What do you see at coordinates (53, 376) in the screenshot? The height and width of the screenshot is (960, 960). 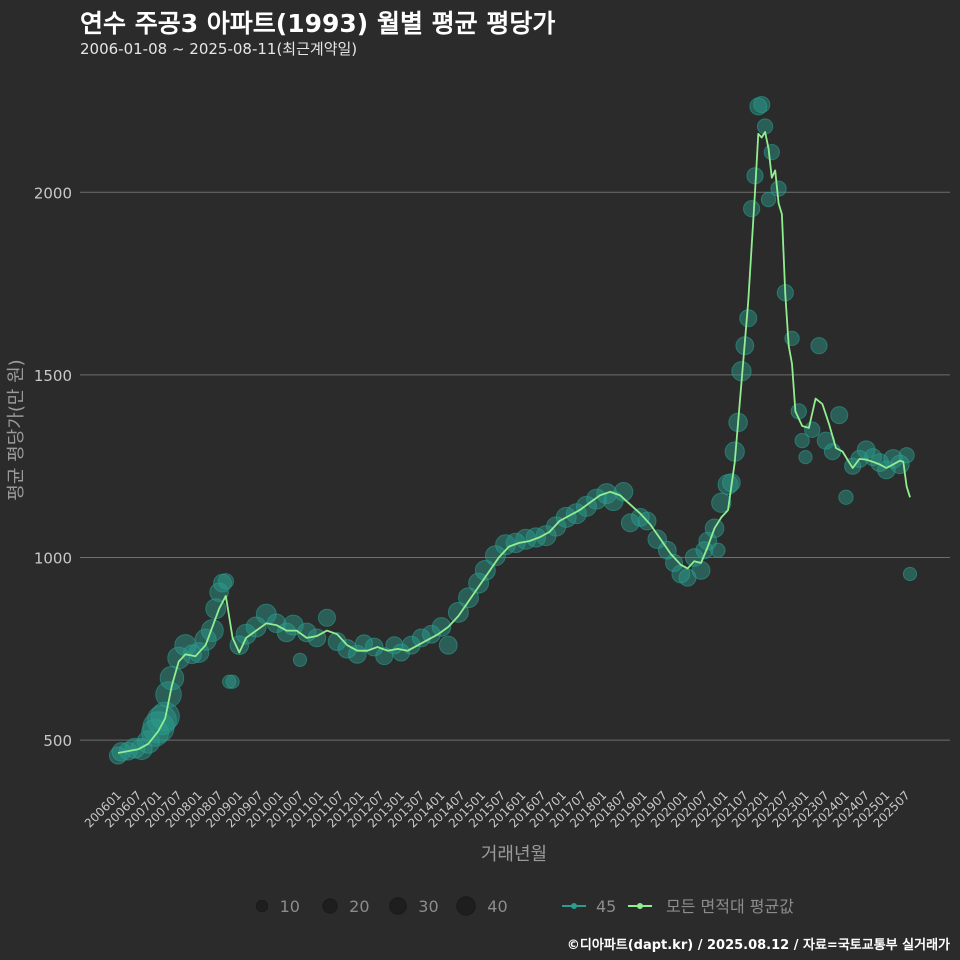 I see `y-tick-label-1500: 1500` at bounding box center [53, 376].